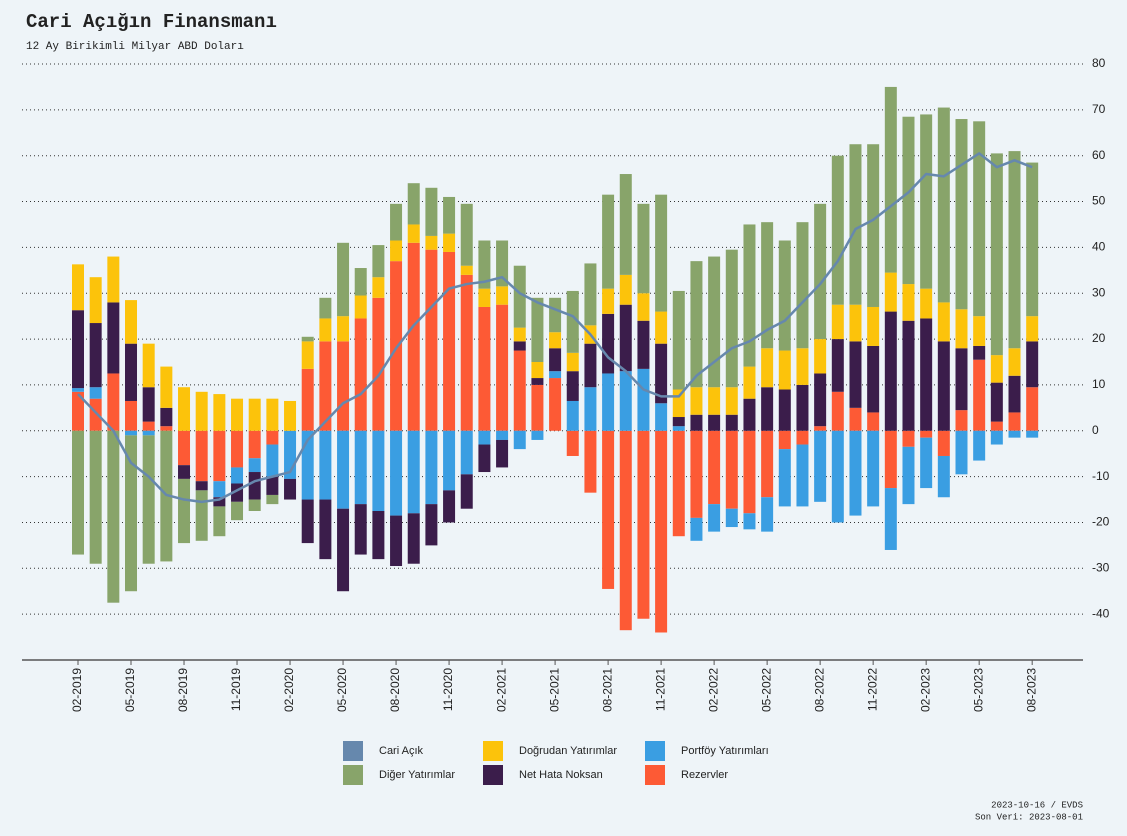 The height and width of the screenshot is (836, 1127). Describe the element at coordinates (77, 690) in the screenshot. I see `x-tick-label: 02-2019` at that location.